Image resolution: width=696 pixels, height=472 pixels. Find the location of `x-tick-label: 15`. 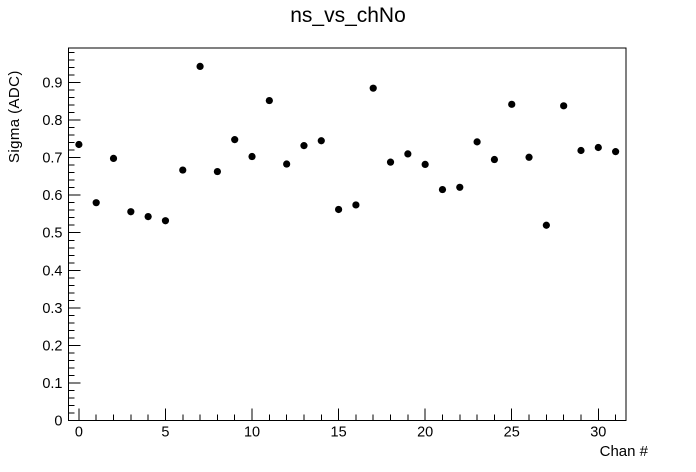

x-tick-label: 15 is located at coordinates (339, 433).